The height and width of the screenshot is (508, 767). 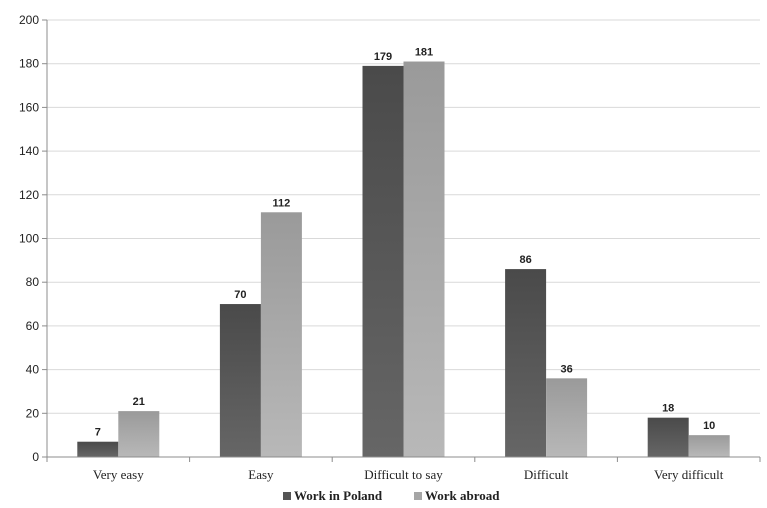 What do you see at coordinates (338, 495) in the screenshot?
I see `legend-label: Work in Poland` at bounding box center [338, 495].